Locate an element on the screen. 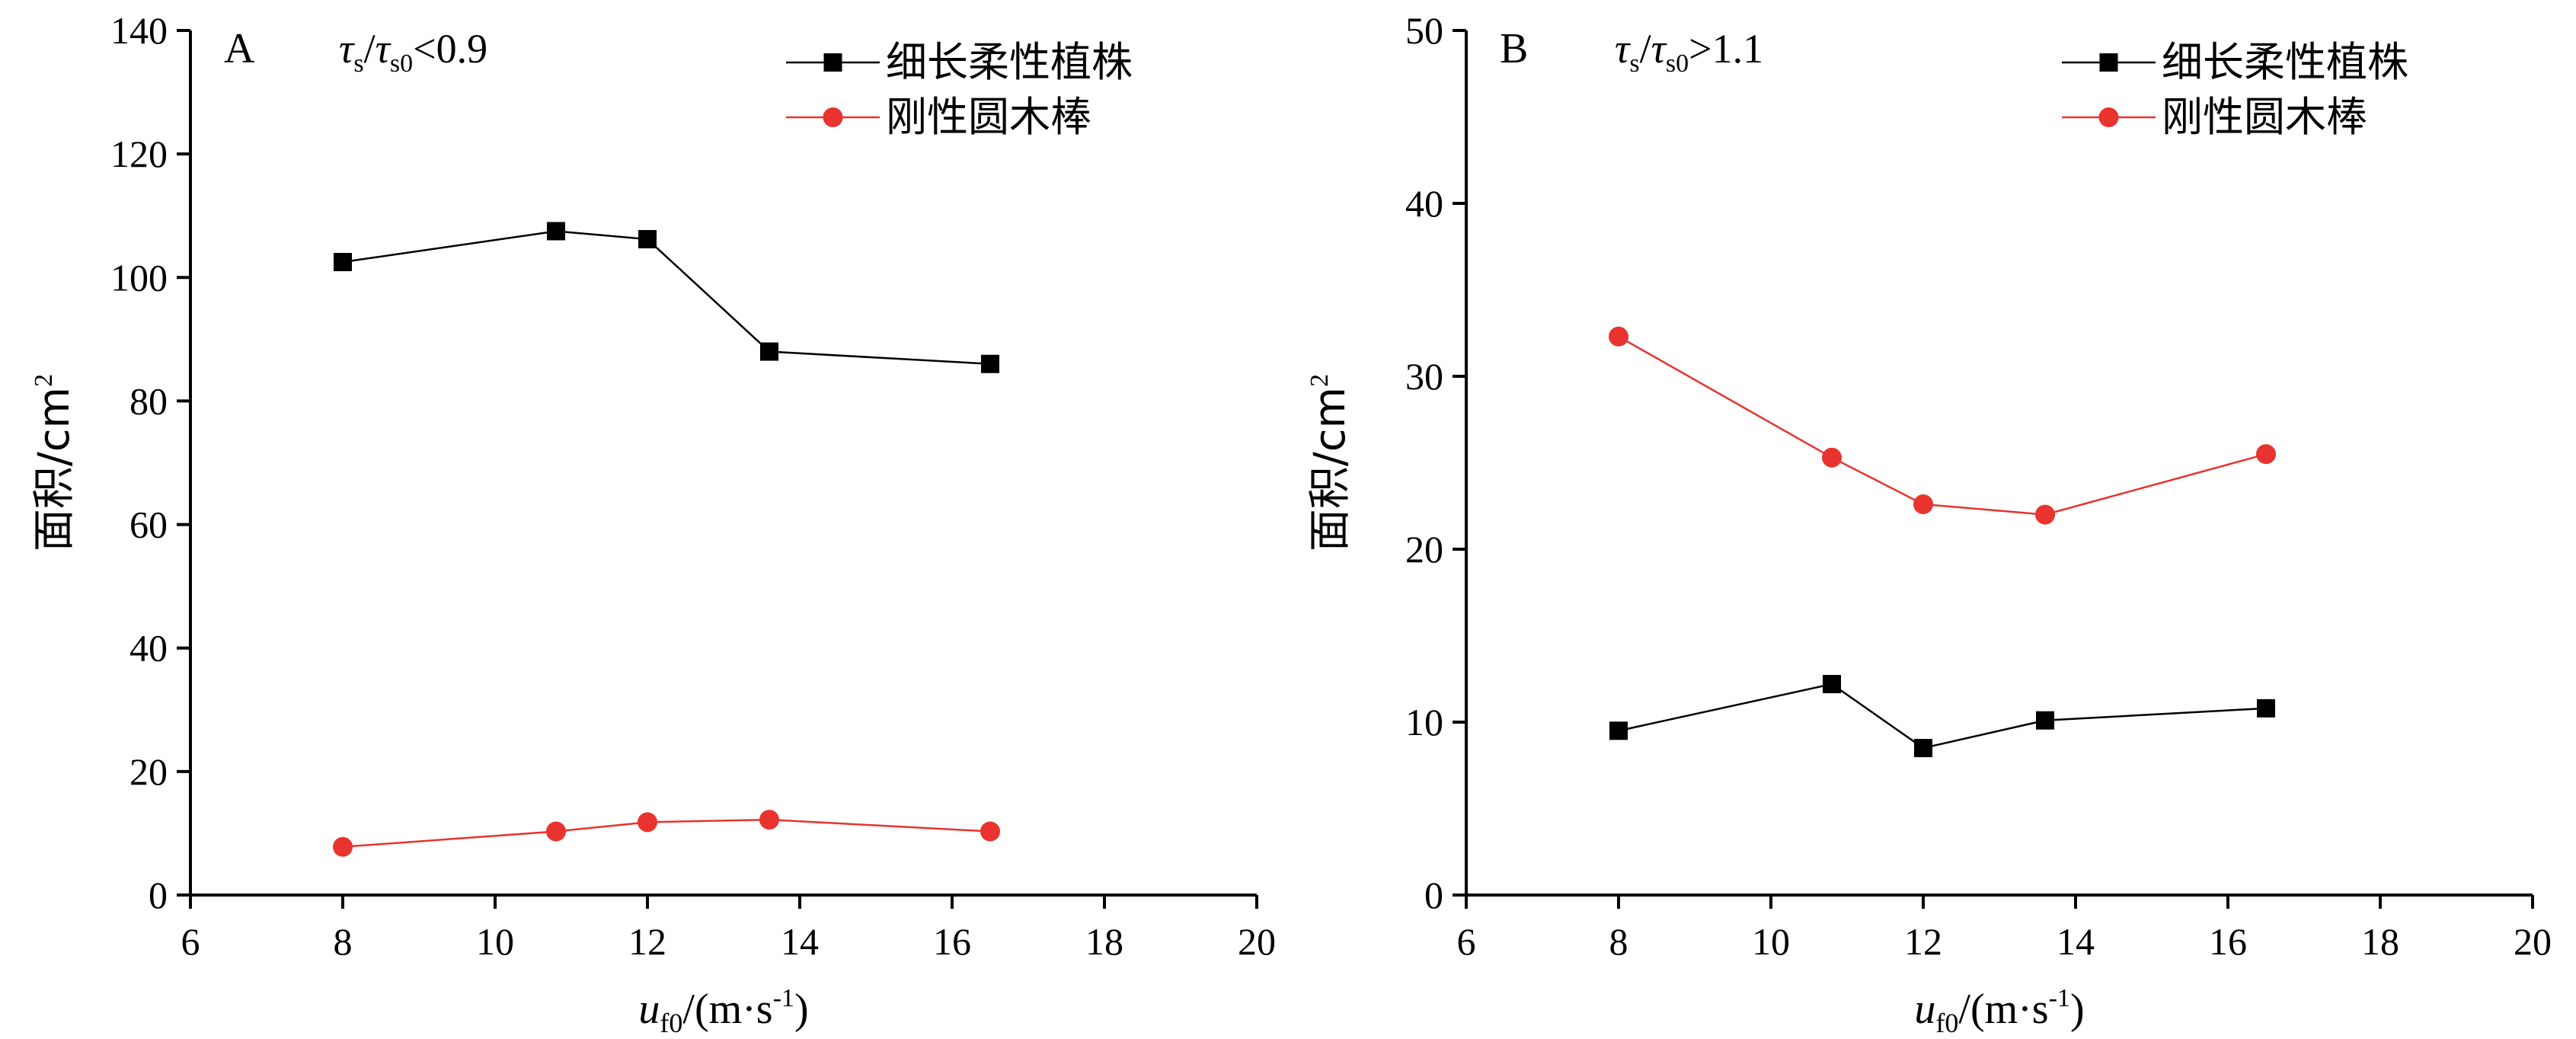 Image resolution: width=2576 pixels, height=1039 pixels. x-axis-label: uf0/(m·s-1) is located at coordinates (723, 1011).